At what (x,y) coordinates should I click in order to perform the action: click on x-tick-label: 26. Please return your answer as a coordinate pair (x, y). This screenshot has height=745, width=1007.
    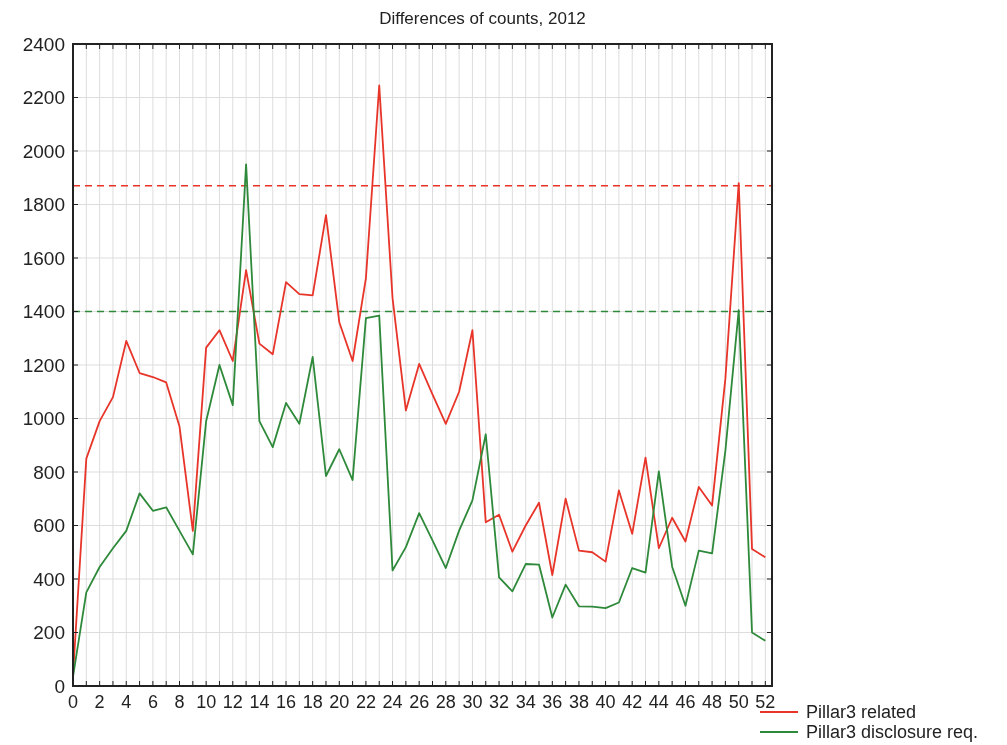
    Looking at the image, I should click on (419, 702).